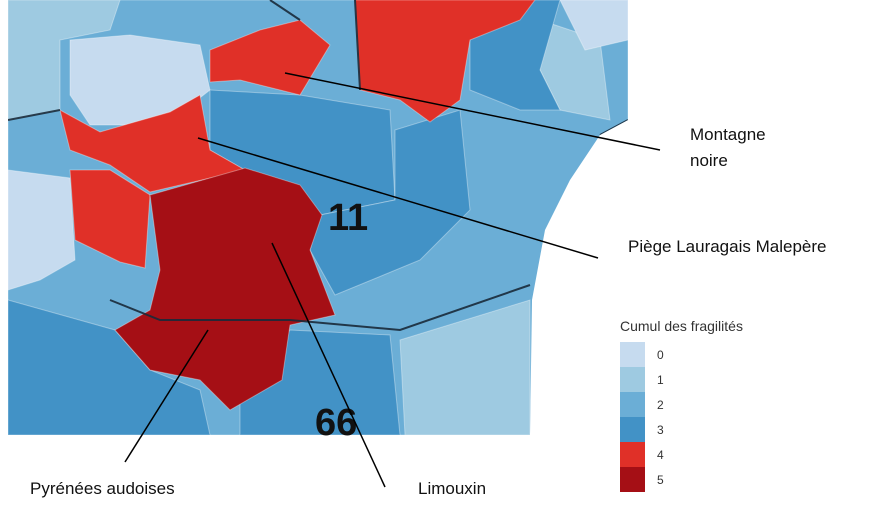 Image resolution: width=874 pixels, height=530 pixels. I want to click on annotation-montagne-noire: Montagne noire, so click(728, 148).